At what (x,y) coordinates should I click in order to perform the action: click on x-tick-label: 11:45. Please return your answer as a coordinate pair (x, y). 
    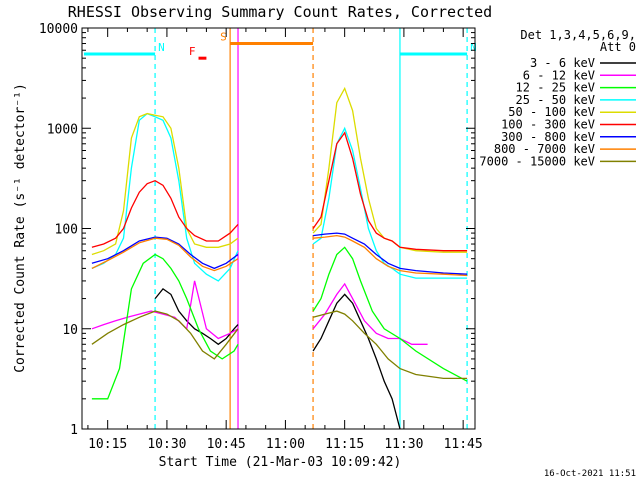
    Looking at the image, I should click on (463, 444).